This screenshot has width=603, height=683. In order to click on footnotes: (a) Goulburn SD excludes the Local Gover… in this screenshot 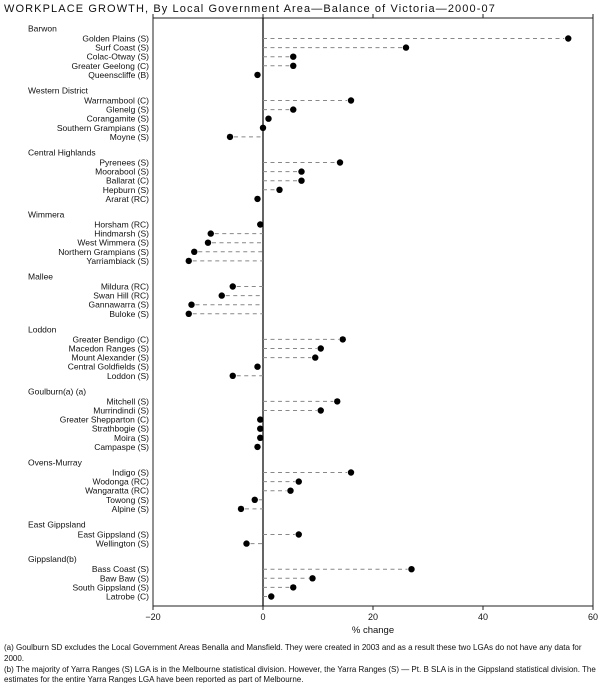, I will do `click(302, 663)`.